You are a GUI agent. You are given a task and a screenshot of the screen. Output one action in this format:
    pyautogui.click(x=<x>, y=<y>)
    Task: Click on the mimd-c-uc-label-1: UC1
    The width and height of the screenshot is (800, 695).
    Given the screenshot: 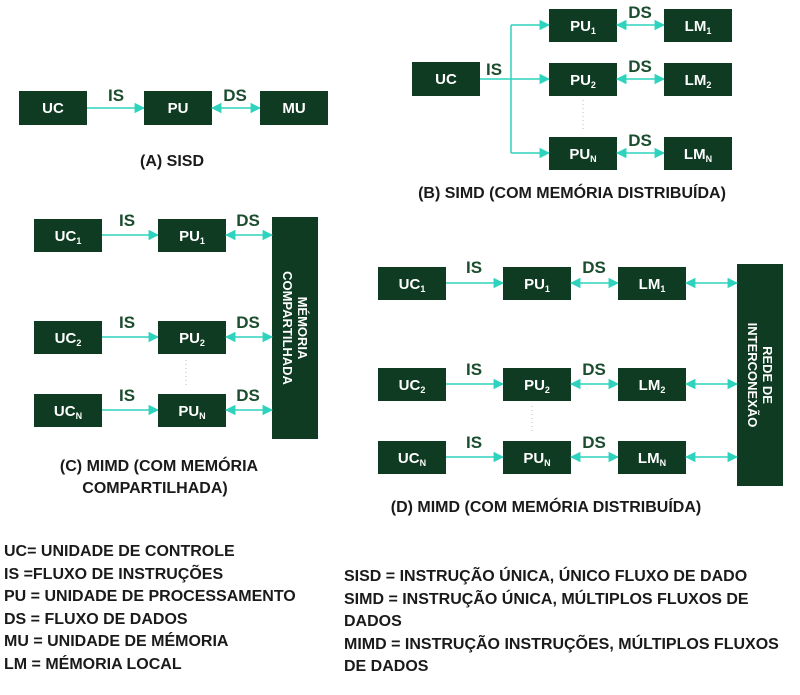 What is the action you would take?
    pyautogui.click(x=68, y=237)
    